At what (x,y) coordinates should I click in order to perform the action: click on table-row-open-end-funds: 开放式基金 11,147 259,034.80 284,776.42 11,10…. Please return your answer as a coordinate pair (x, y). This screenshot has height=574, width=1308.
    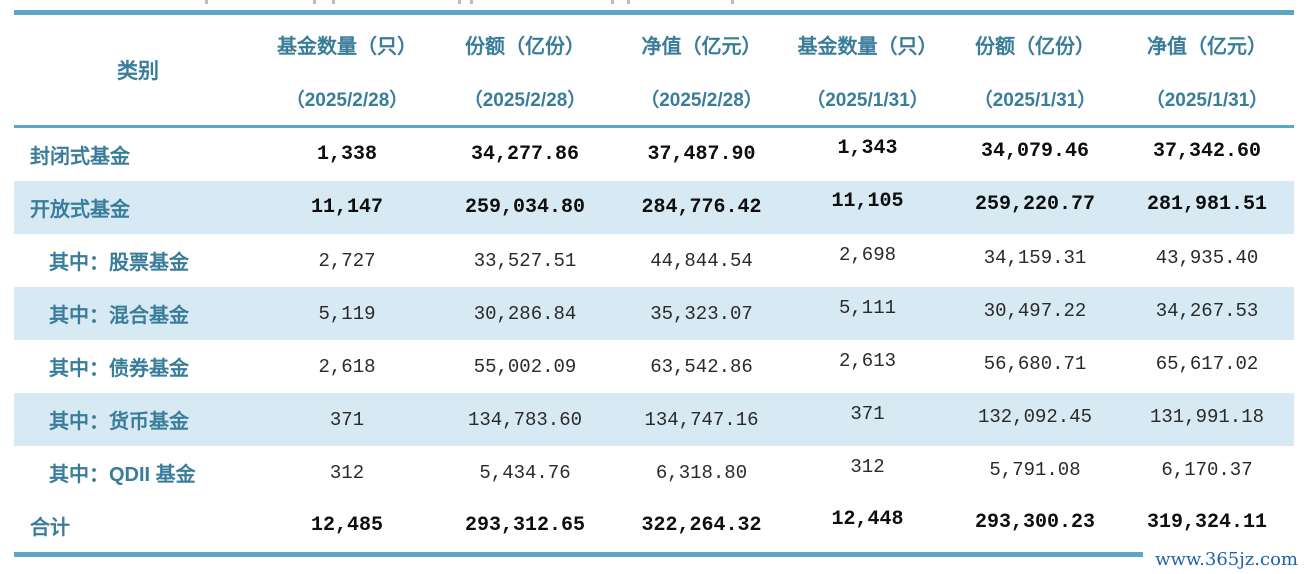
    Looking at the image, I should click on (654, 207).